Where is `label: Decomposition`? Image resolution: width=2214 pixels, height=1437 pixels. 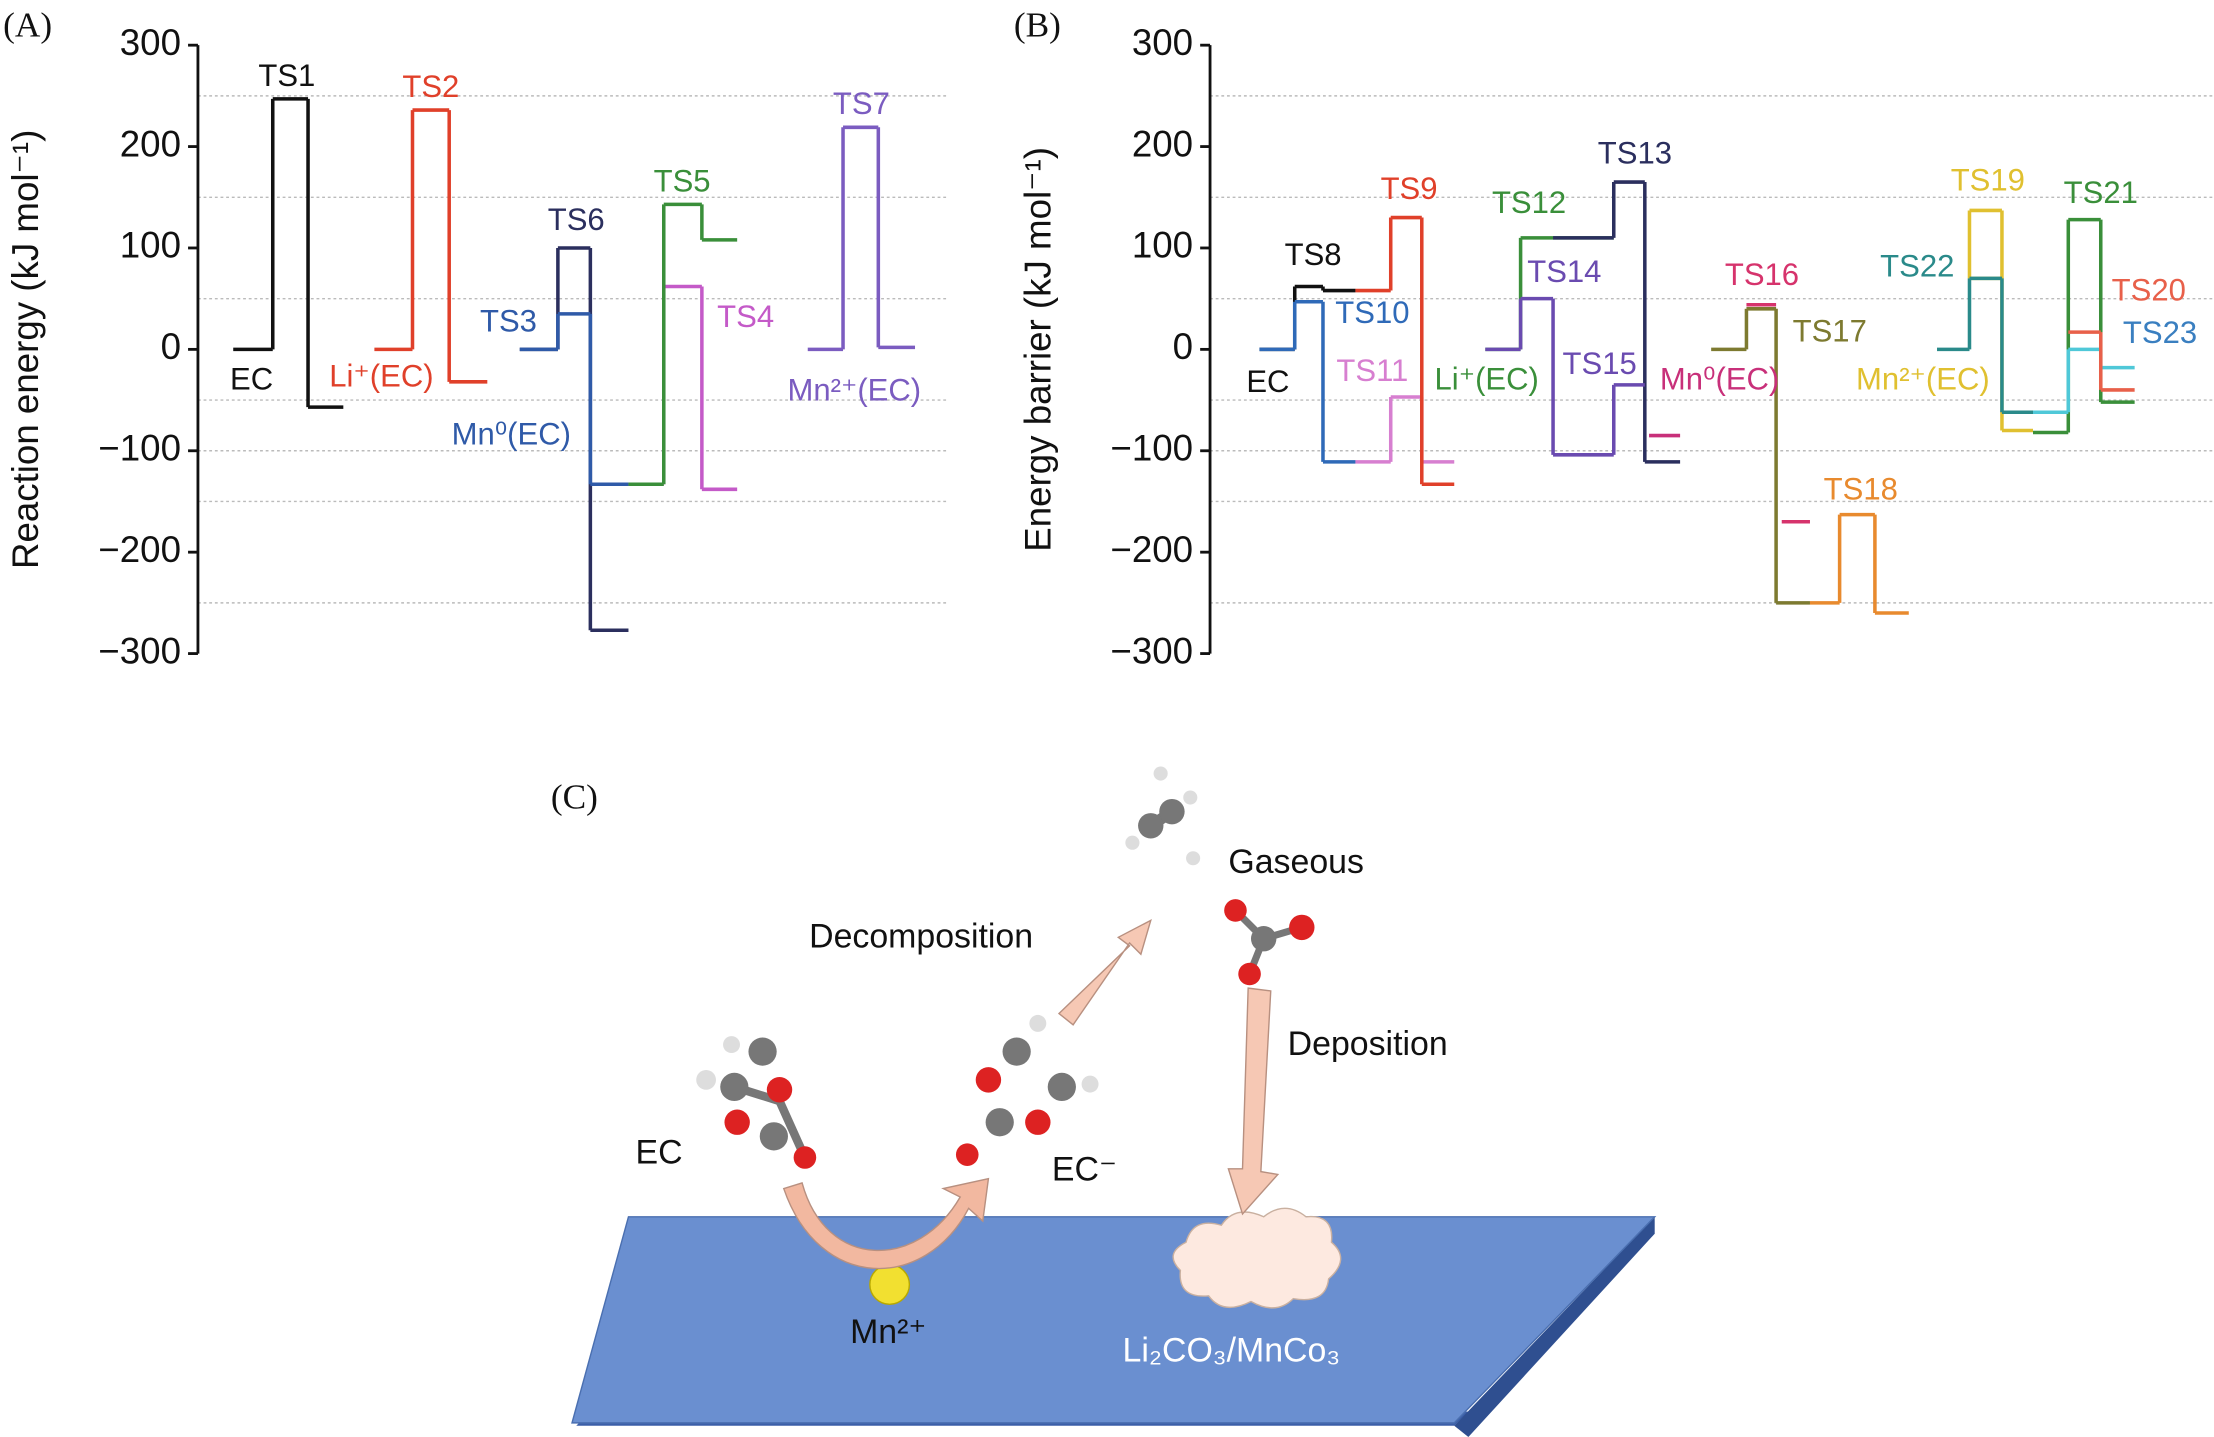
label: Decomposition is located at coordinates (921, 937).